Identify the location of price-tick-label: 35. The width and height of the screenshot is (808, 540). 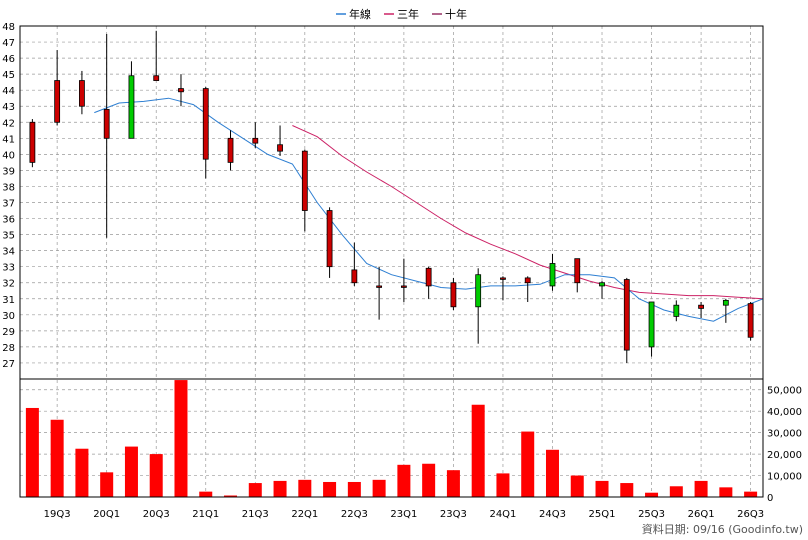
(8, 236).